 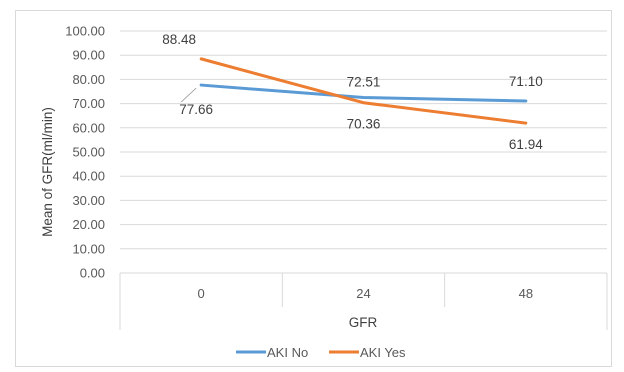 What do you see at coordinates (364, 124) in the screenshot?
I see `data-label: 70.36` at bounding box center [364, 124].